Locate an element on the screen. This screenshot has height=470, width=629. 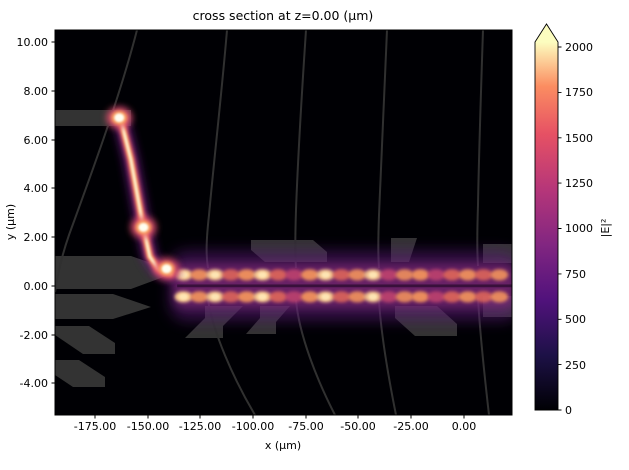
y-tick-label-6: -2.00 is located at coordinates (34, 335).